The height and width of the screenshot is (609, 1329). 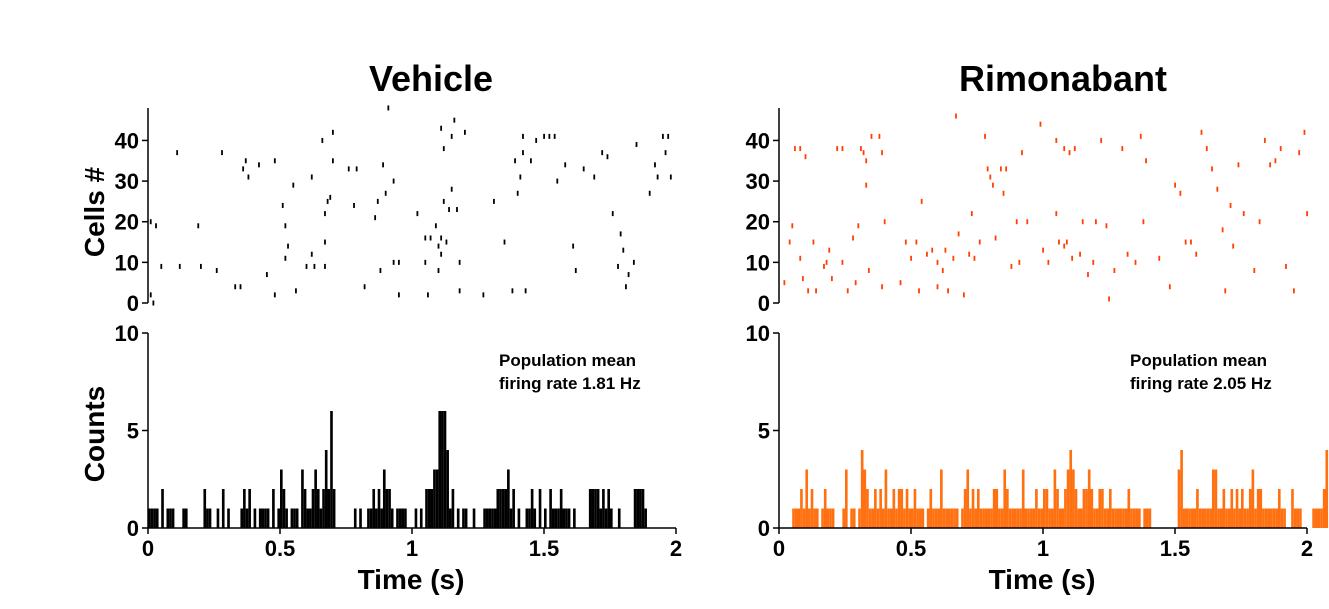 What do you see at coordinates (567, 360) in the screenshot?
I see `vehicle-annotation-line1: Population mean` at bounding box center [567, 360].